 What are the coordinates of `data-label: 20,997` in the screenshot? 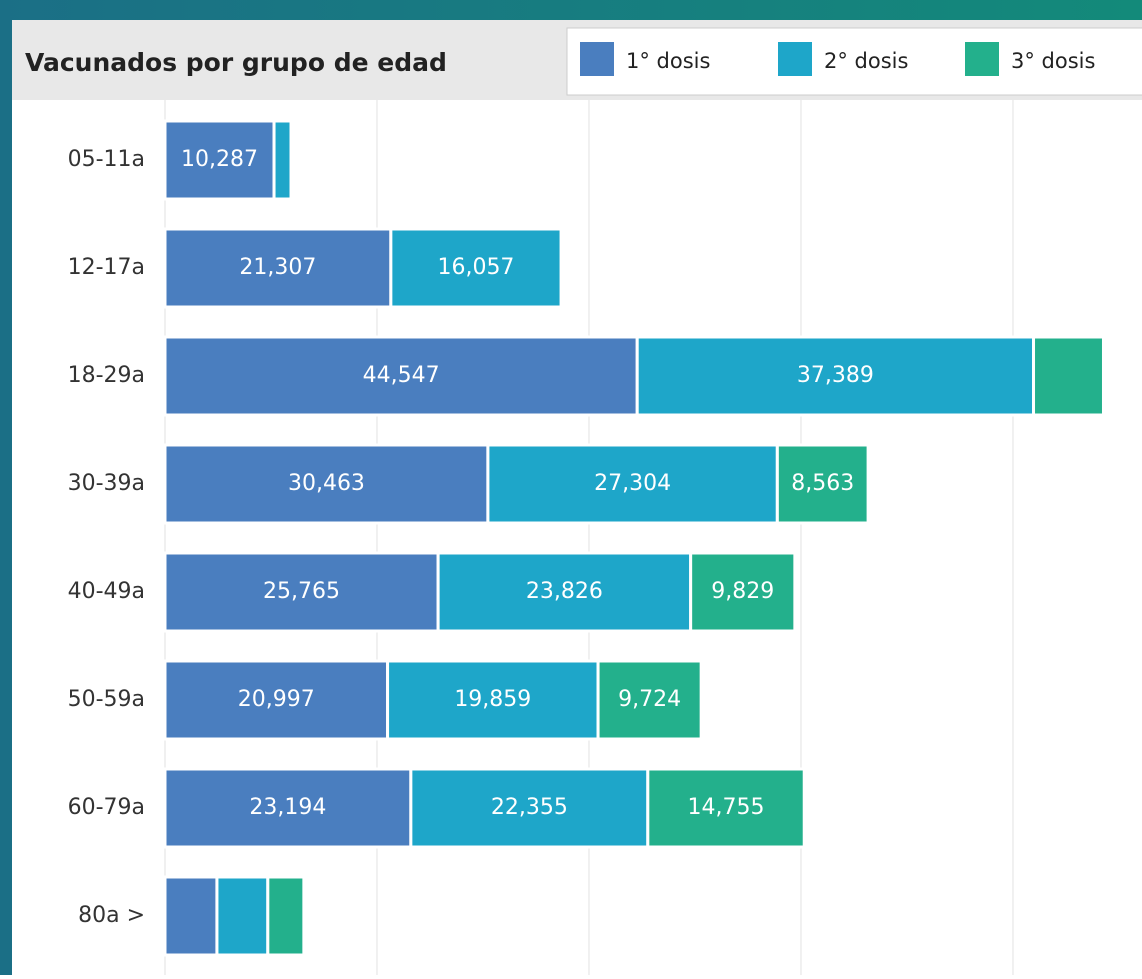 It's located at (276, 699).